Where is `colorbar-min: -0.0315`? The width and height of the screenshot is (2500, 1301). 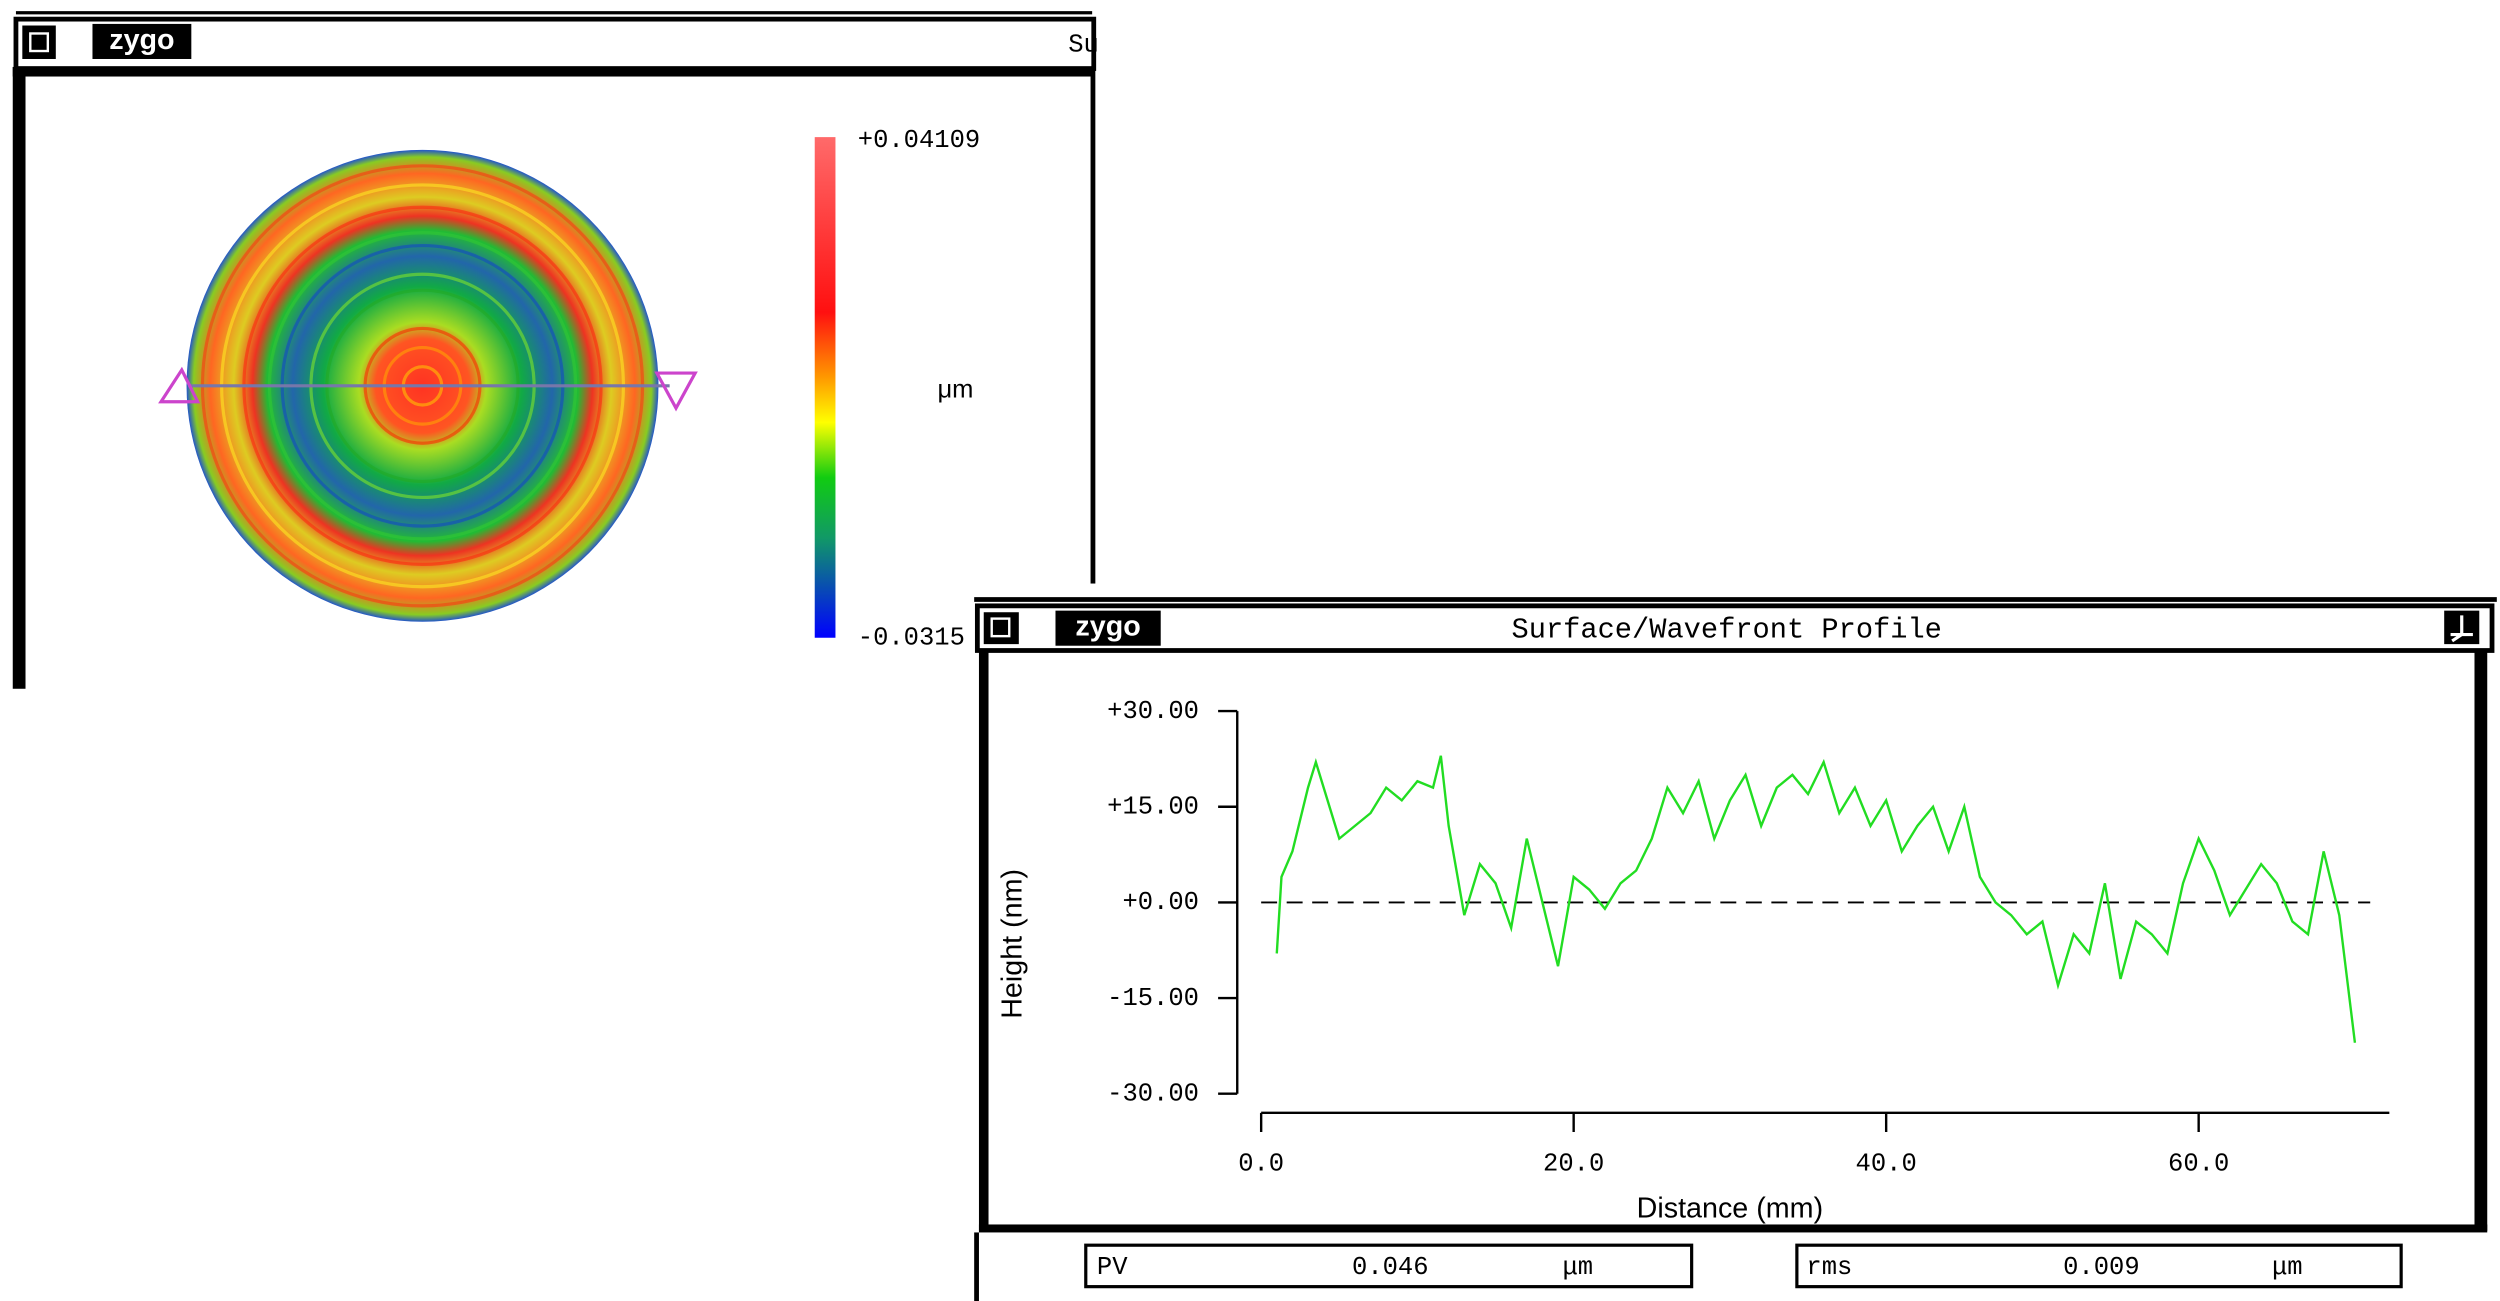 colorbar-min: -0.0315 is located at coordinates (911, 637).